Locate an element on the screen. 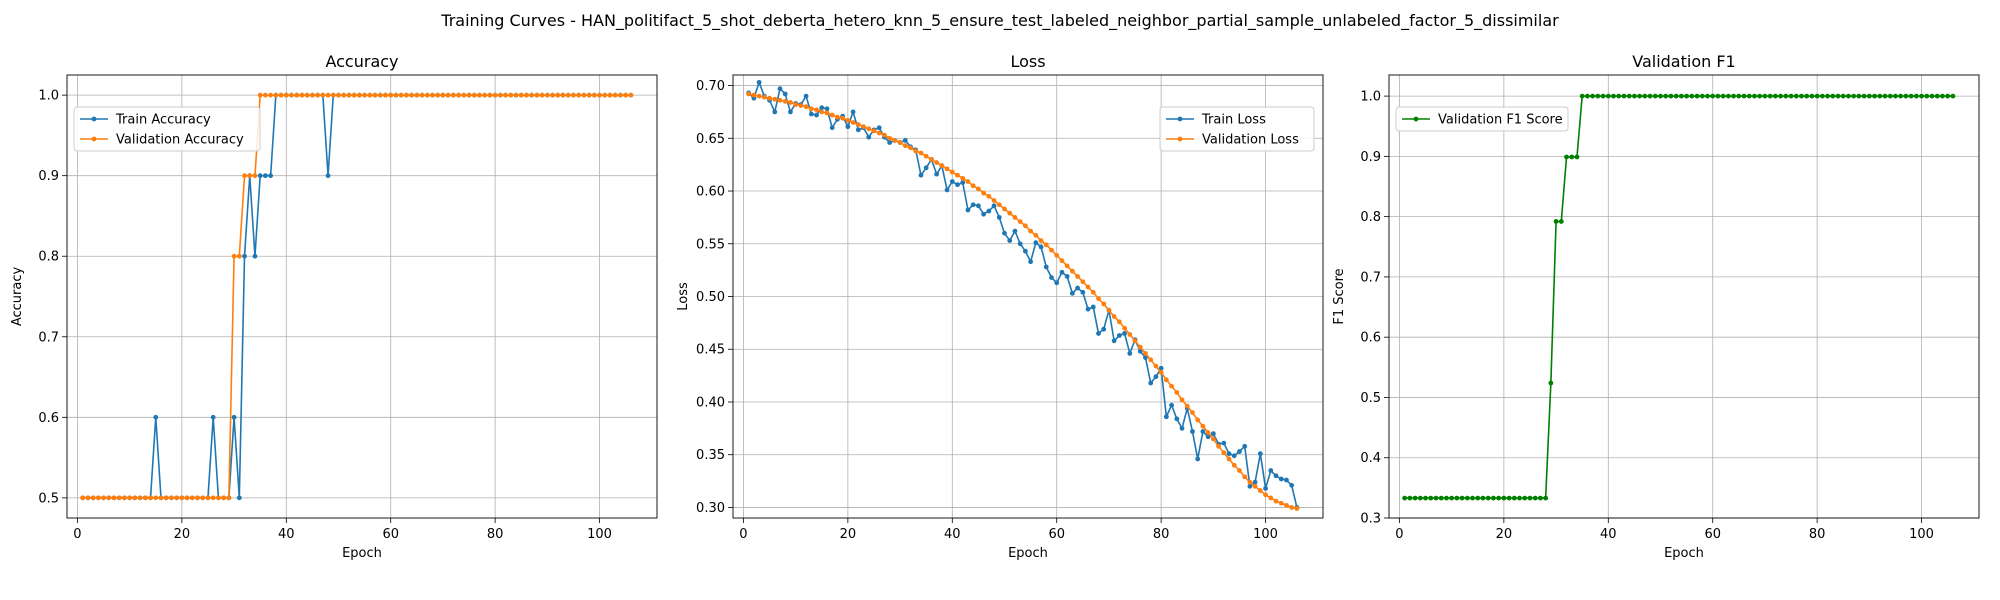 The height and width of the screenshot is (600, 2000). legend-box is located at coordinates (1482, 119).